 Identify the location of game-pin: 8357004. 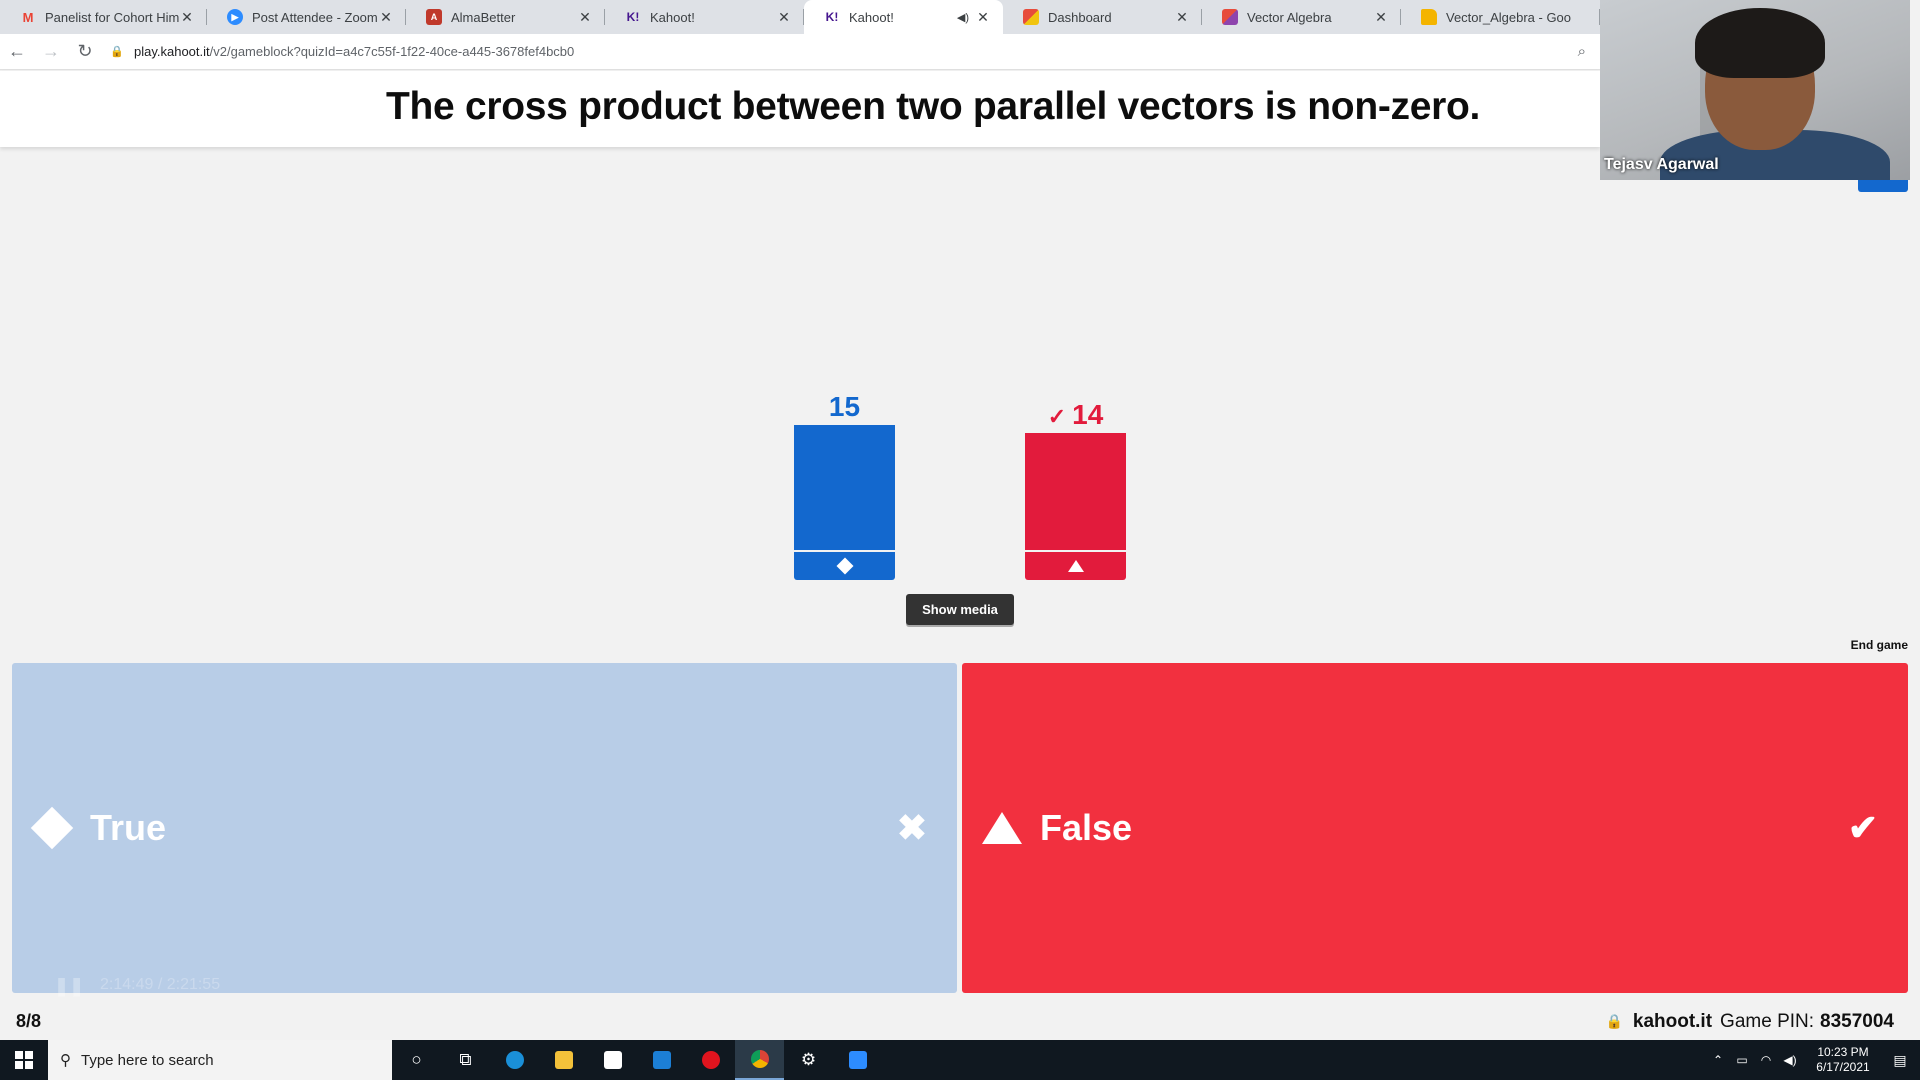
(1857, 1021).